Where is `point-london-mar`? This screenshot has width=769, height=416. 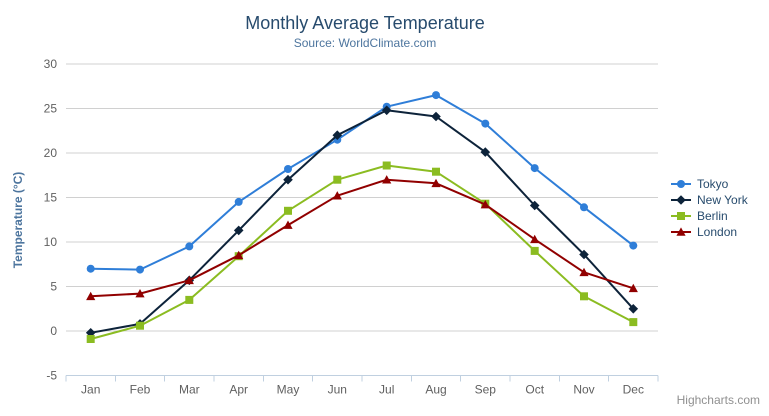 point-london-mar is located at coordinates (189, 280).